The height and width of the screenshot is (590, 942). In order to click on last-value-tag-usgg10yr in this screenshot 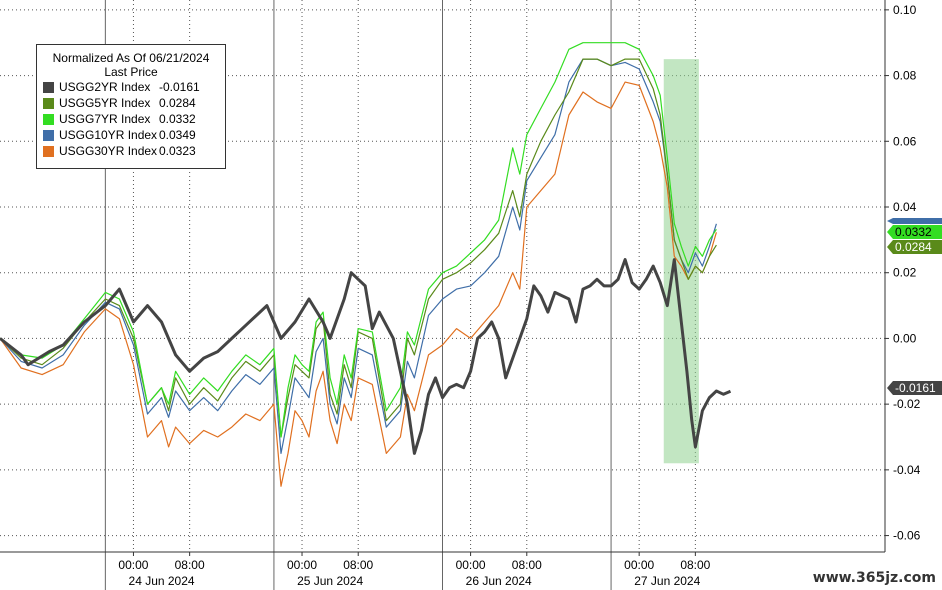, I will do `click(914, 221)`.